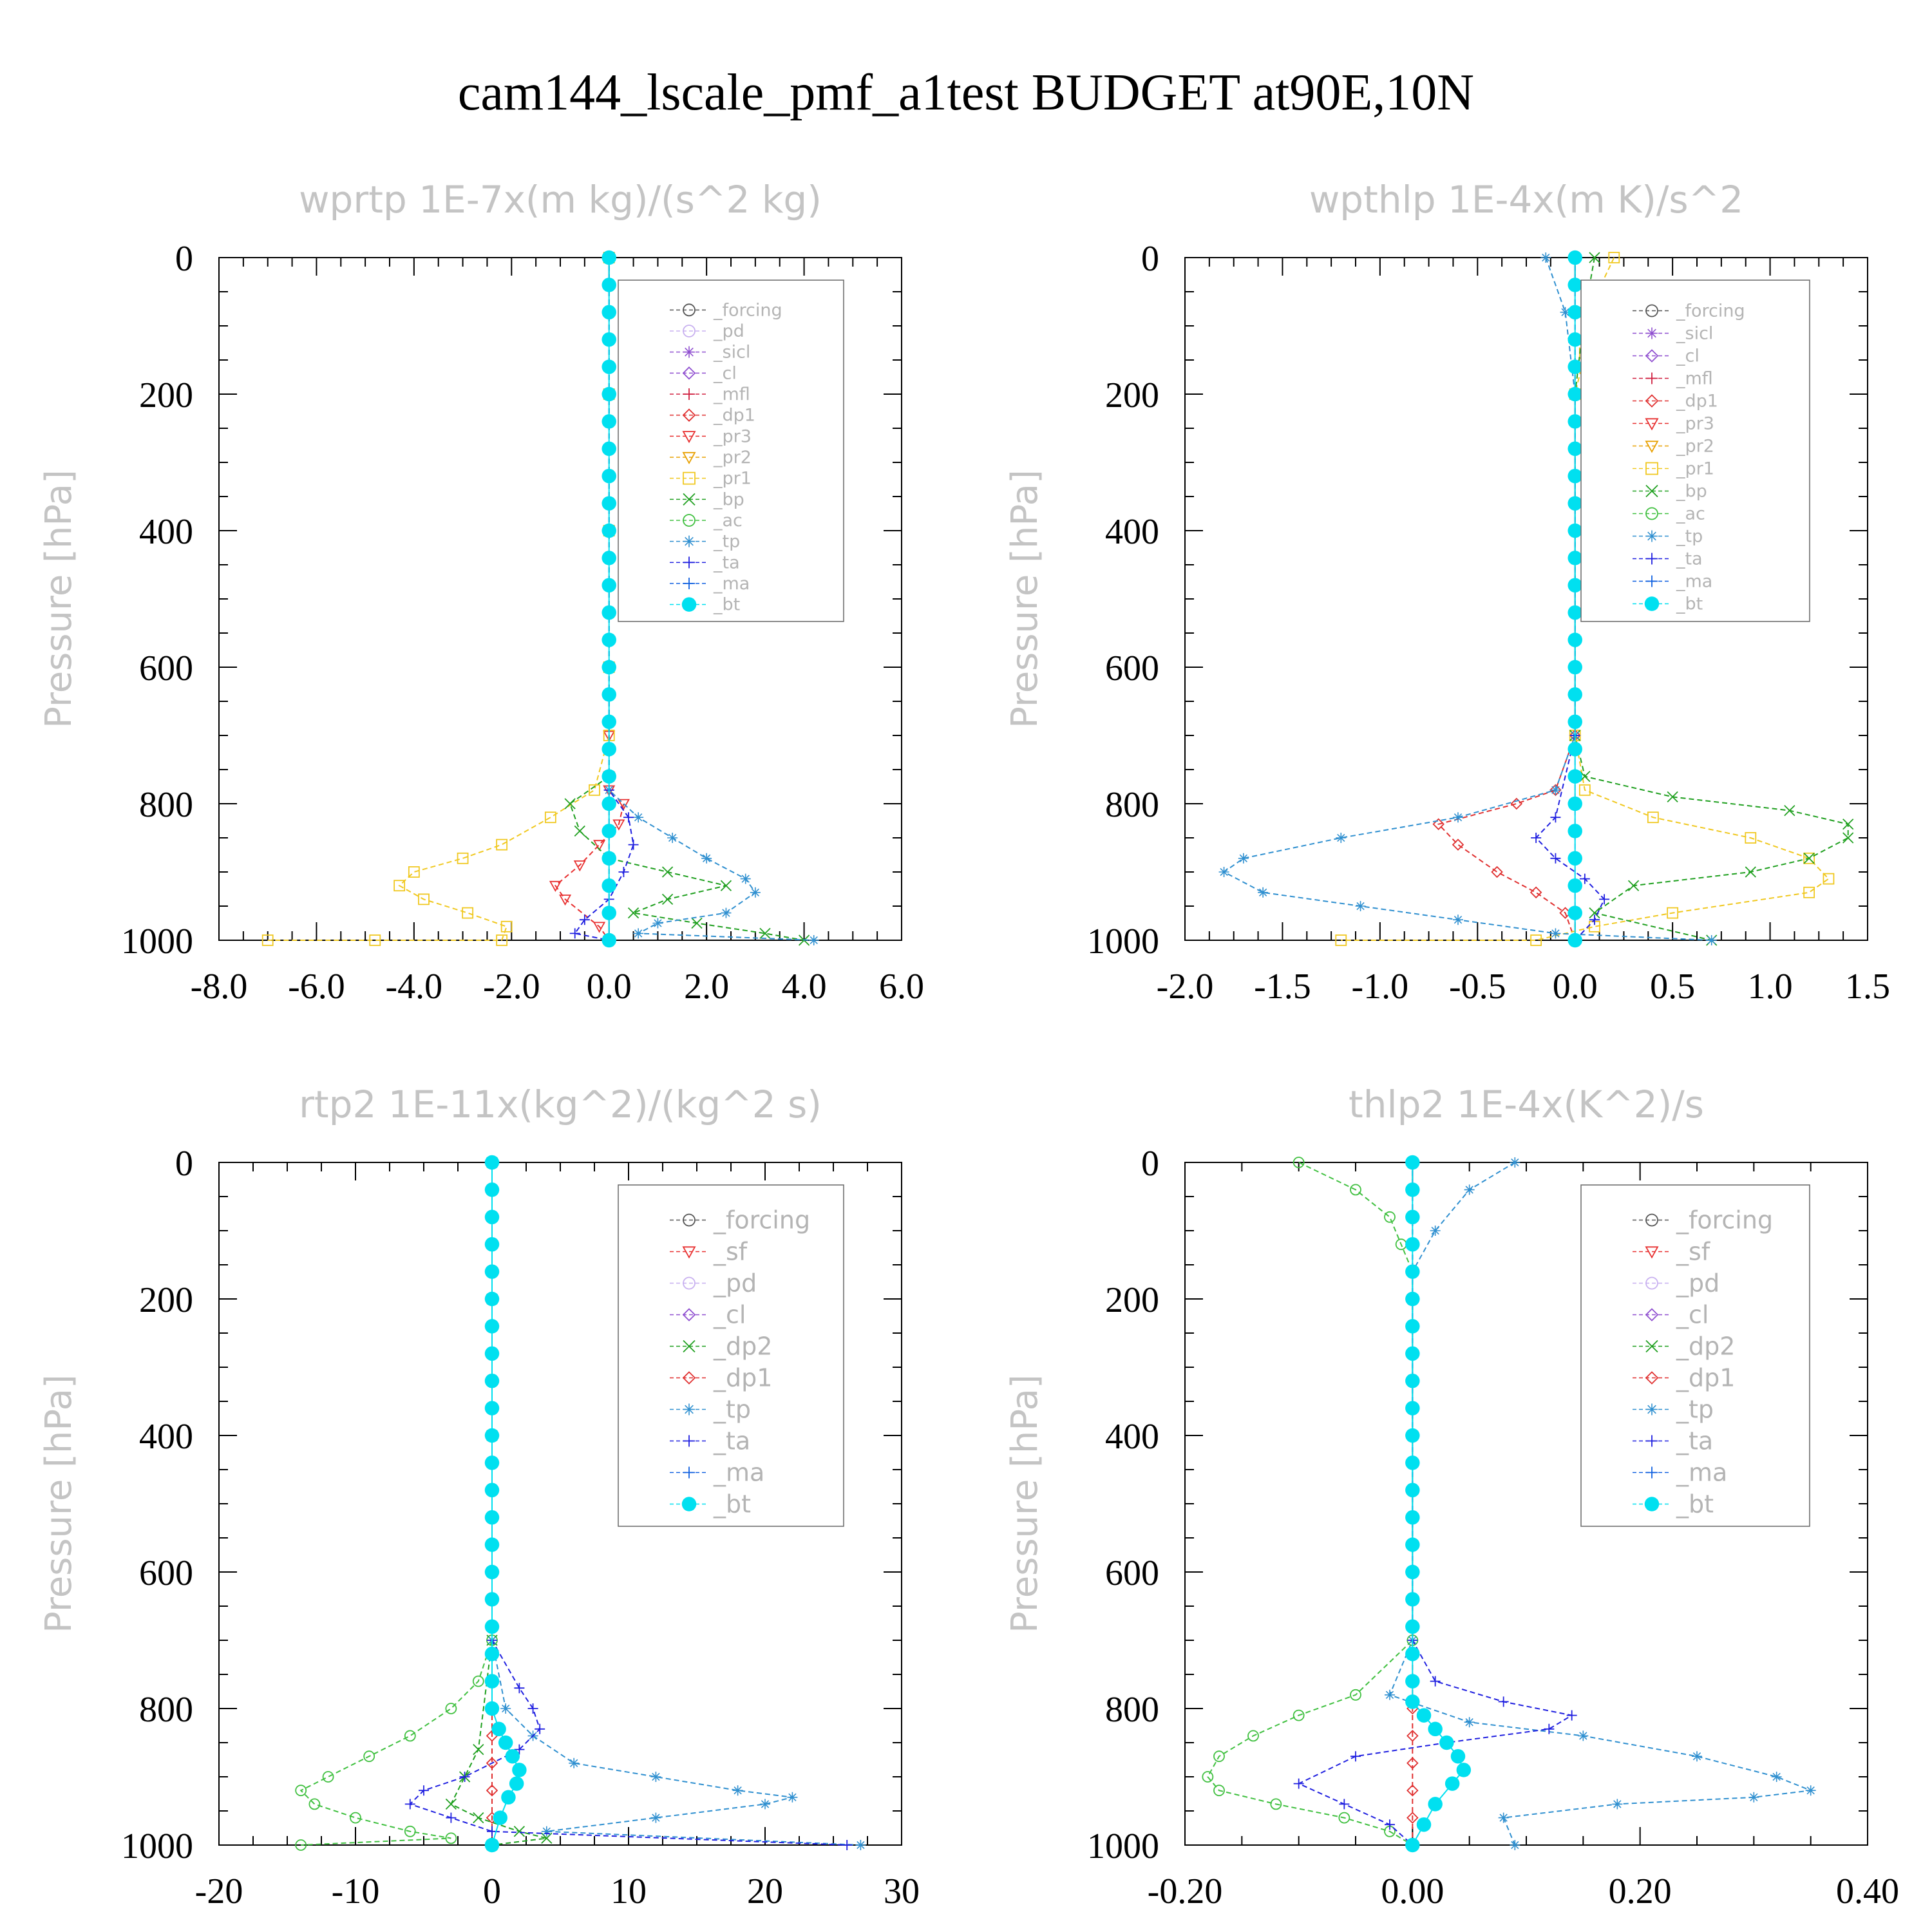 This screenshot has height=1932, width=1932. What do you see at coordinates (1132, 395) in the screenshot?
I see `y-tick-label: 200` at bounding box center [1132, 395].